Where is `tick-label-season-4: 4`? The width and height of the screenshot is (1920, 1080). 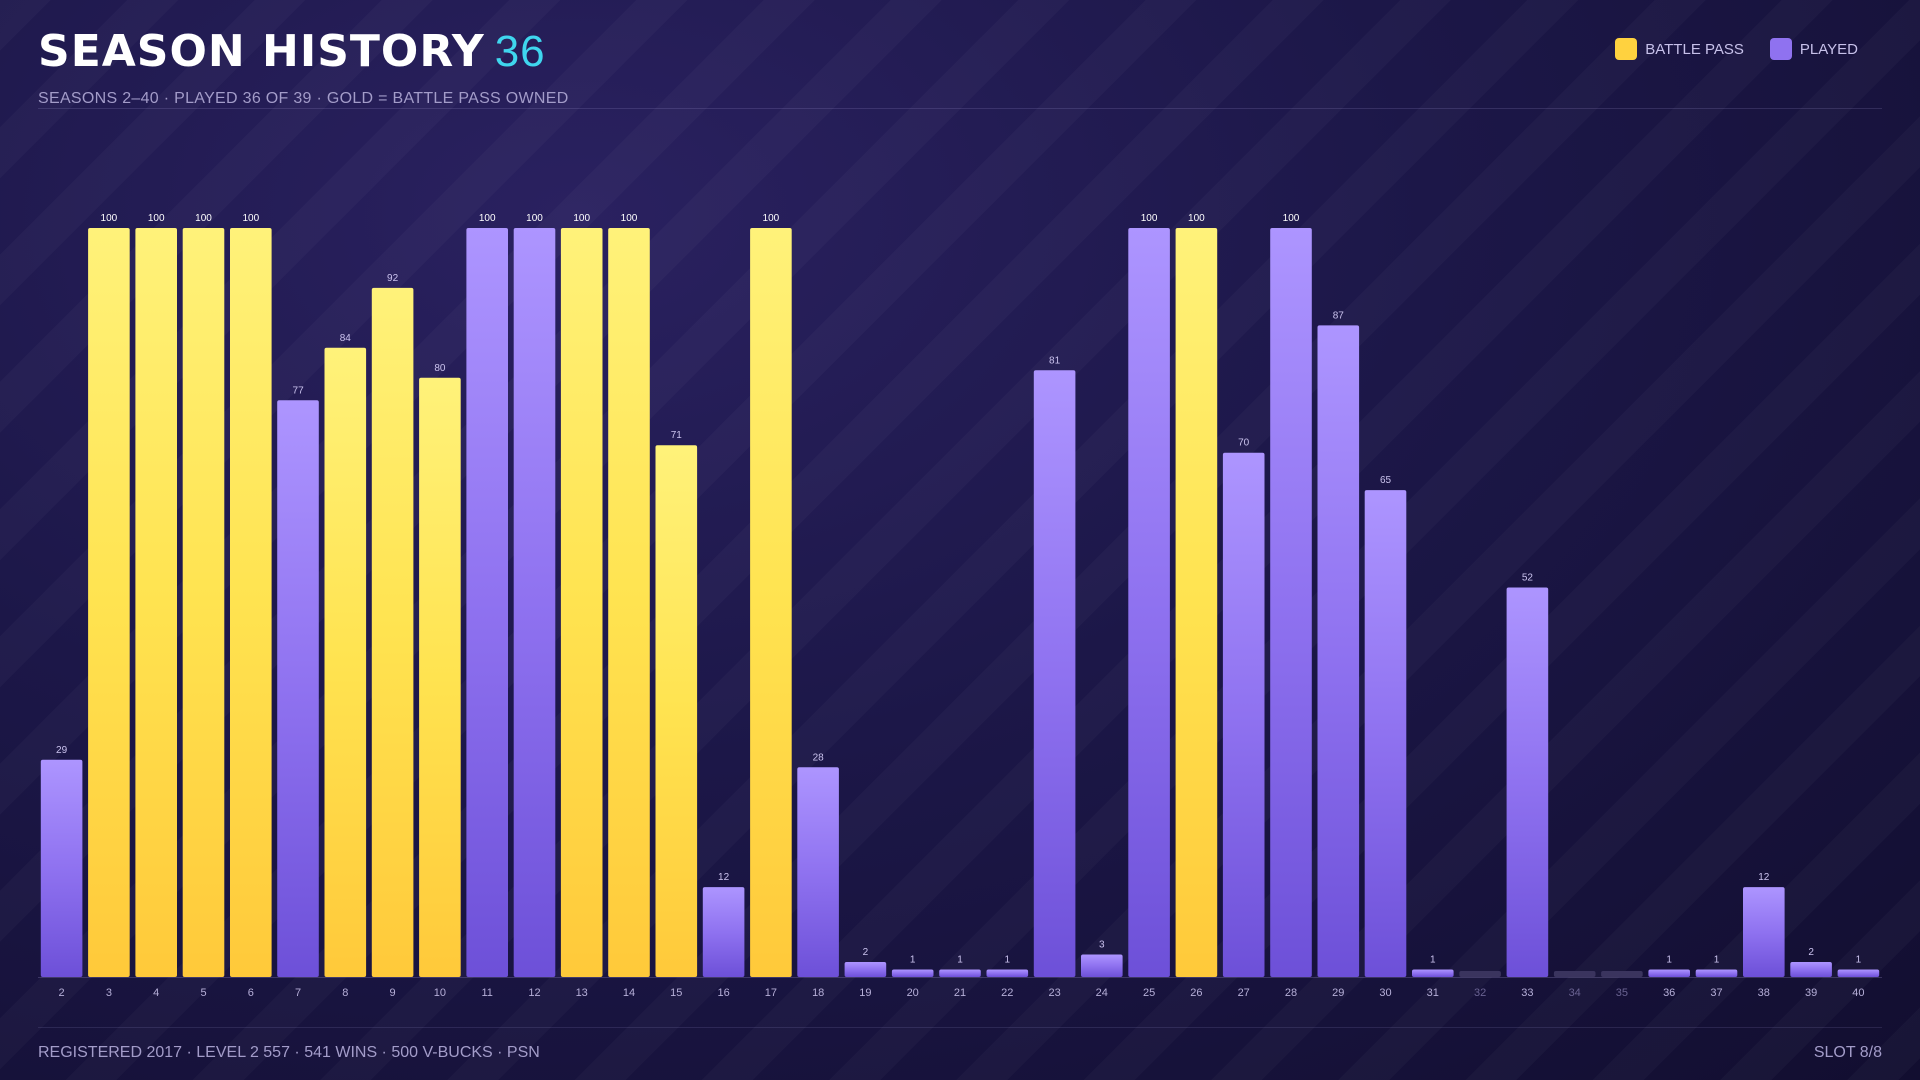
tick-label-season-4: 4 is located at coordinates (156, 993).